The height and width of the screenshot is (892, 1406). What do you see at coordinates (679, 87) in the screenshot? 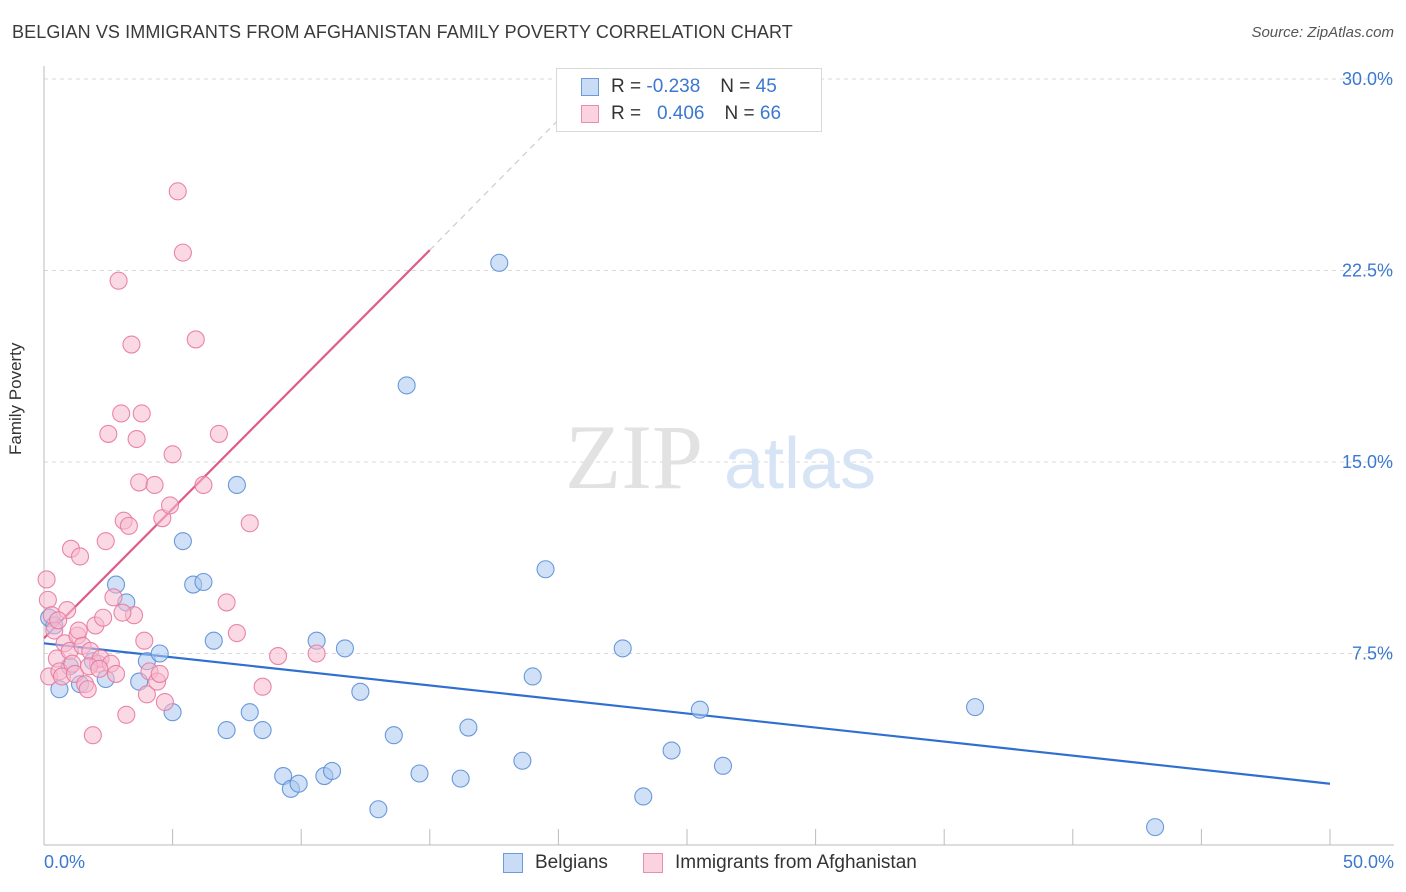
I see `legend-row-belgians: R = -0.238 N = 45` at bounding box center [679, 87].